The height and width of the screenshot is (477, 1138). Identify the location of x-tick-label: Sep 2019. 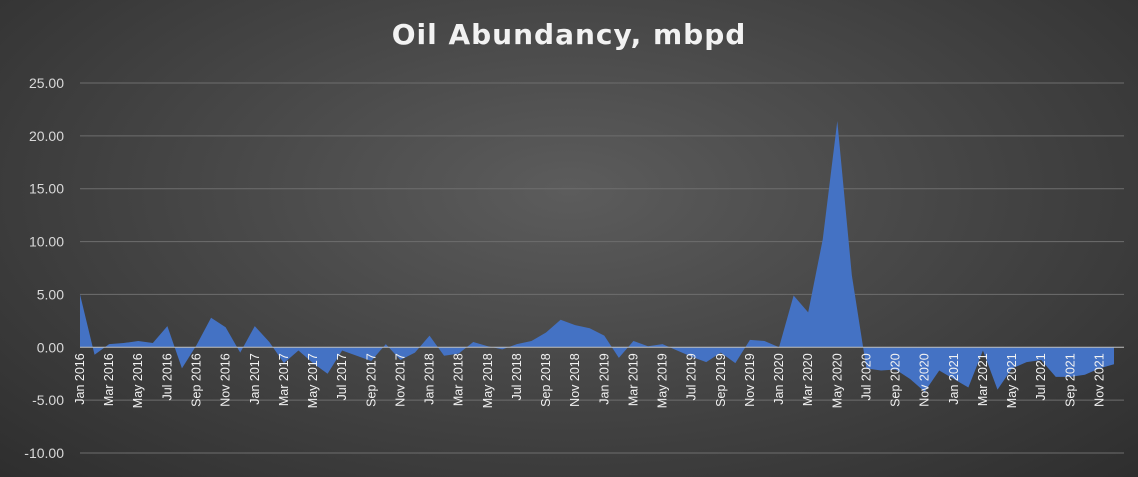
(721, 380).